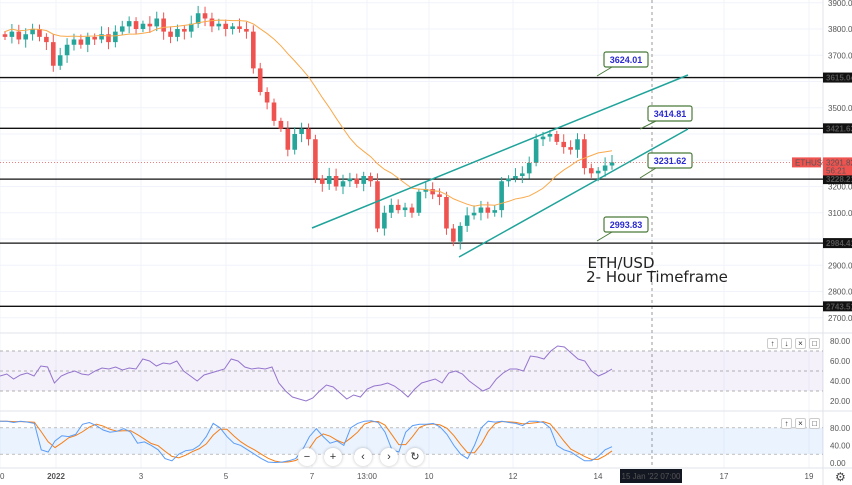 This screenshot has height=485, width=852. Describe the element at coordinates (840, 4) in the screenshot. I see `price-tick-label: 3900.00` at that location.